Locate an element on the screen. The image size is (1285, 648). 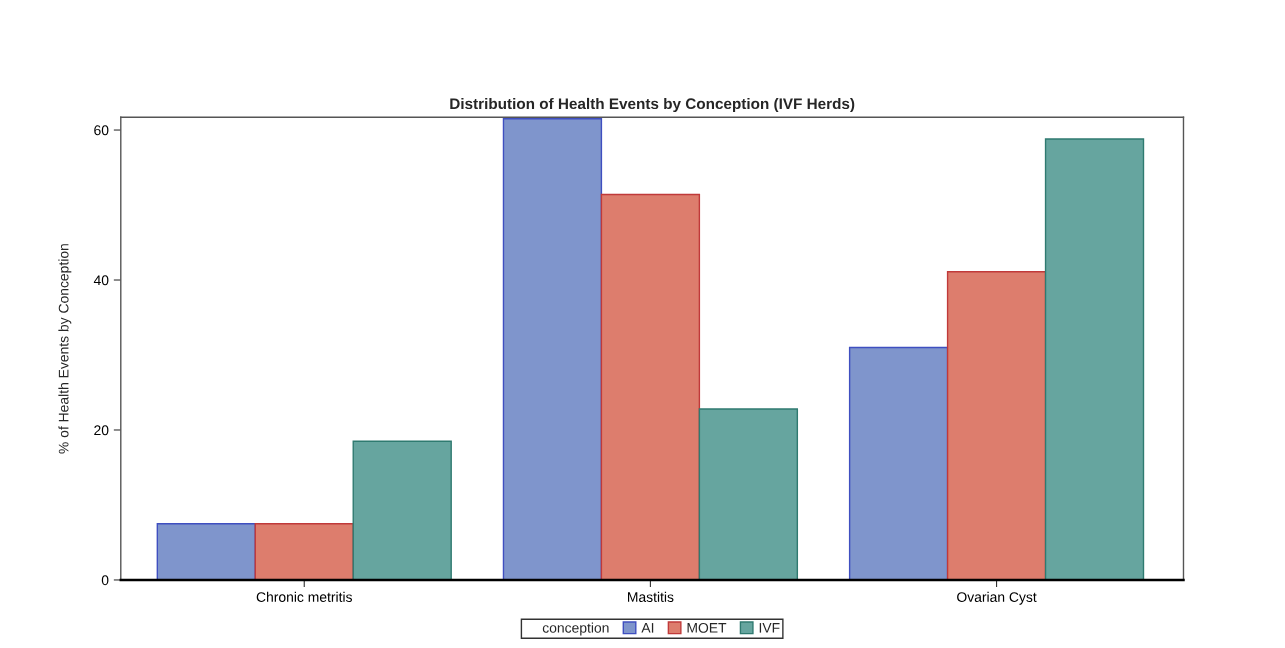
y-tick-label: 40 is located at coordinates (101, 280).